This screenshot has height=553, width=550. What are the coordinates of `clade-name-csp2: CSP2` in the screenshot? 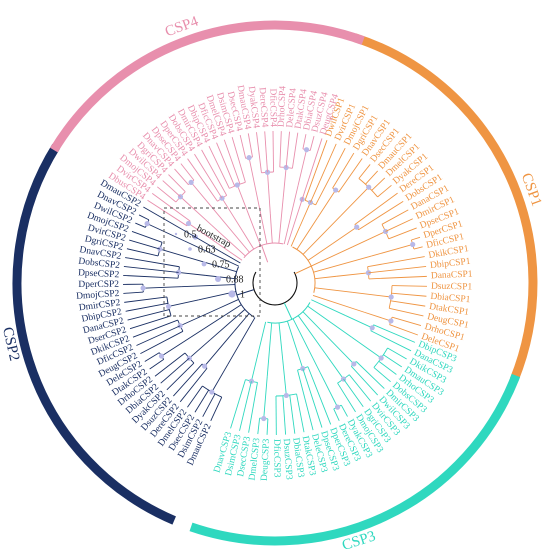 It's located at (11, 344).